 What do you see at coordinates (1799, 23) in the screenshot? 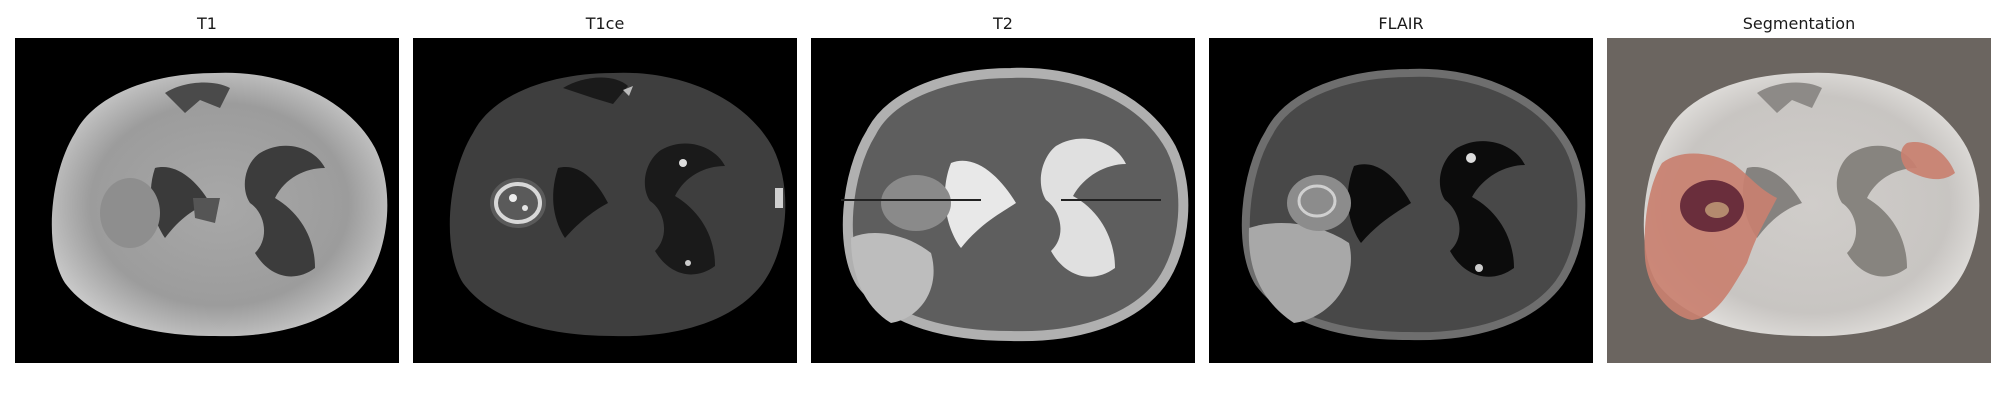
I see `panel-title: Segmentation` at bounding box center [1799, 23].